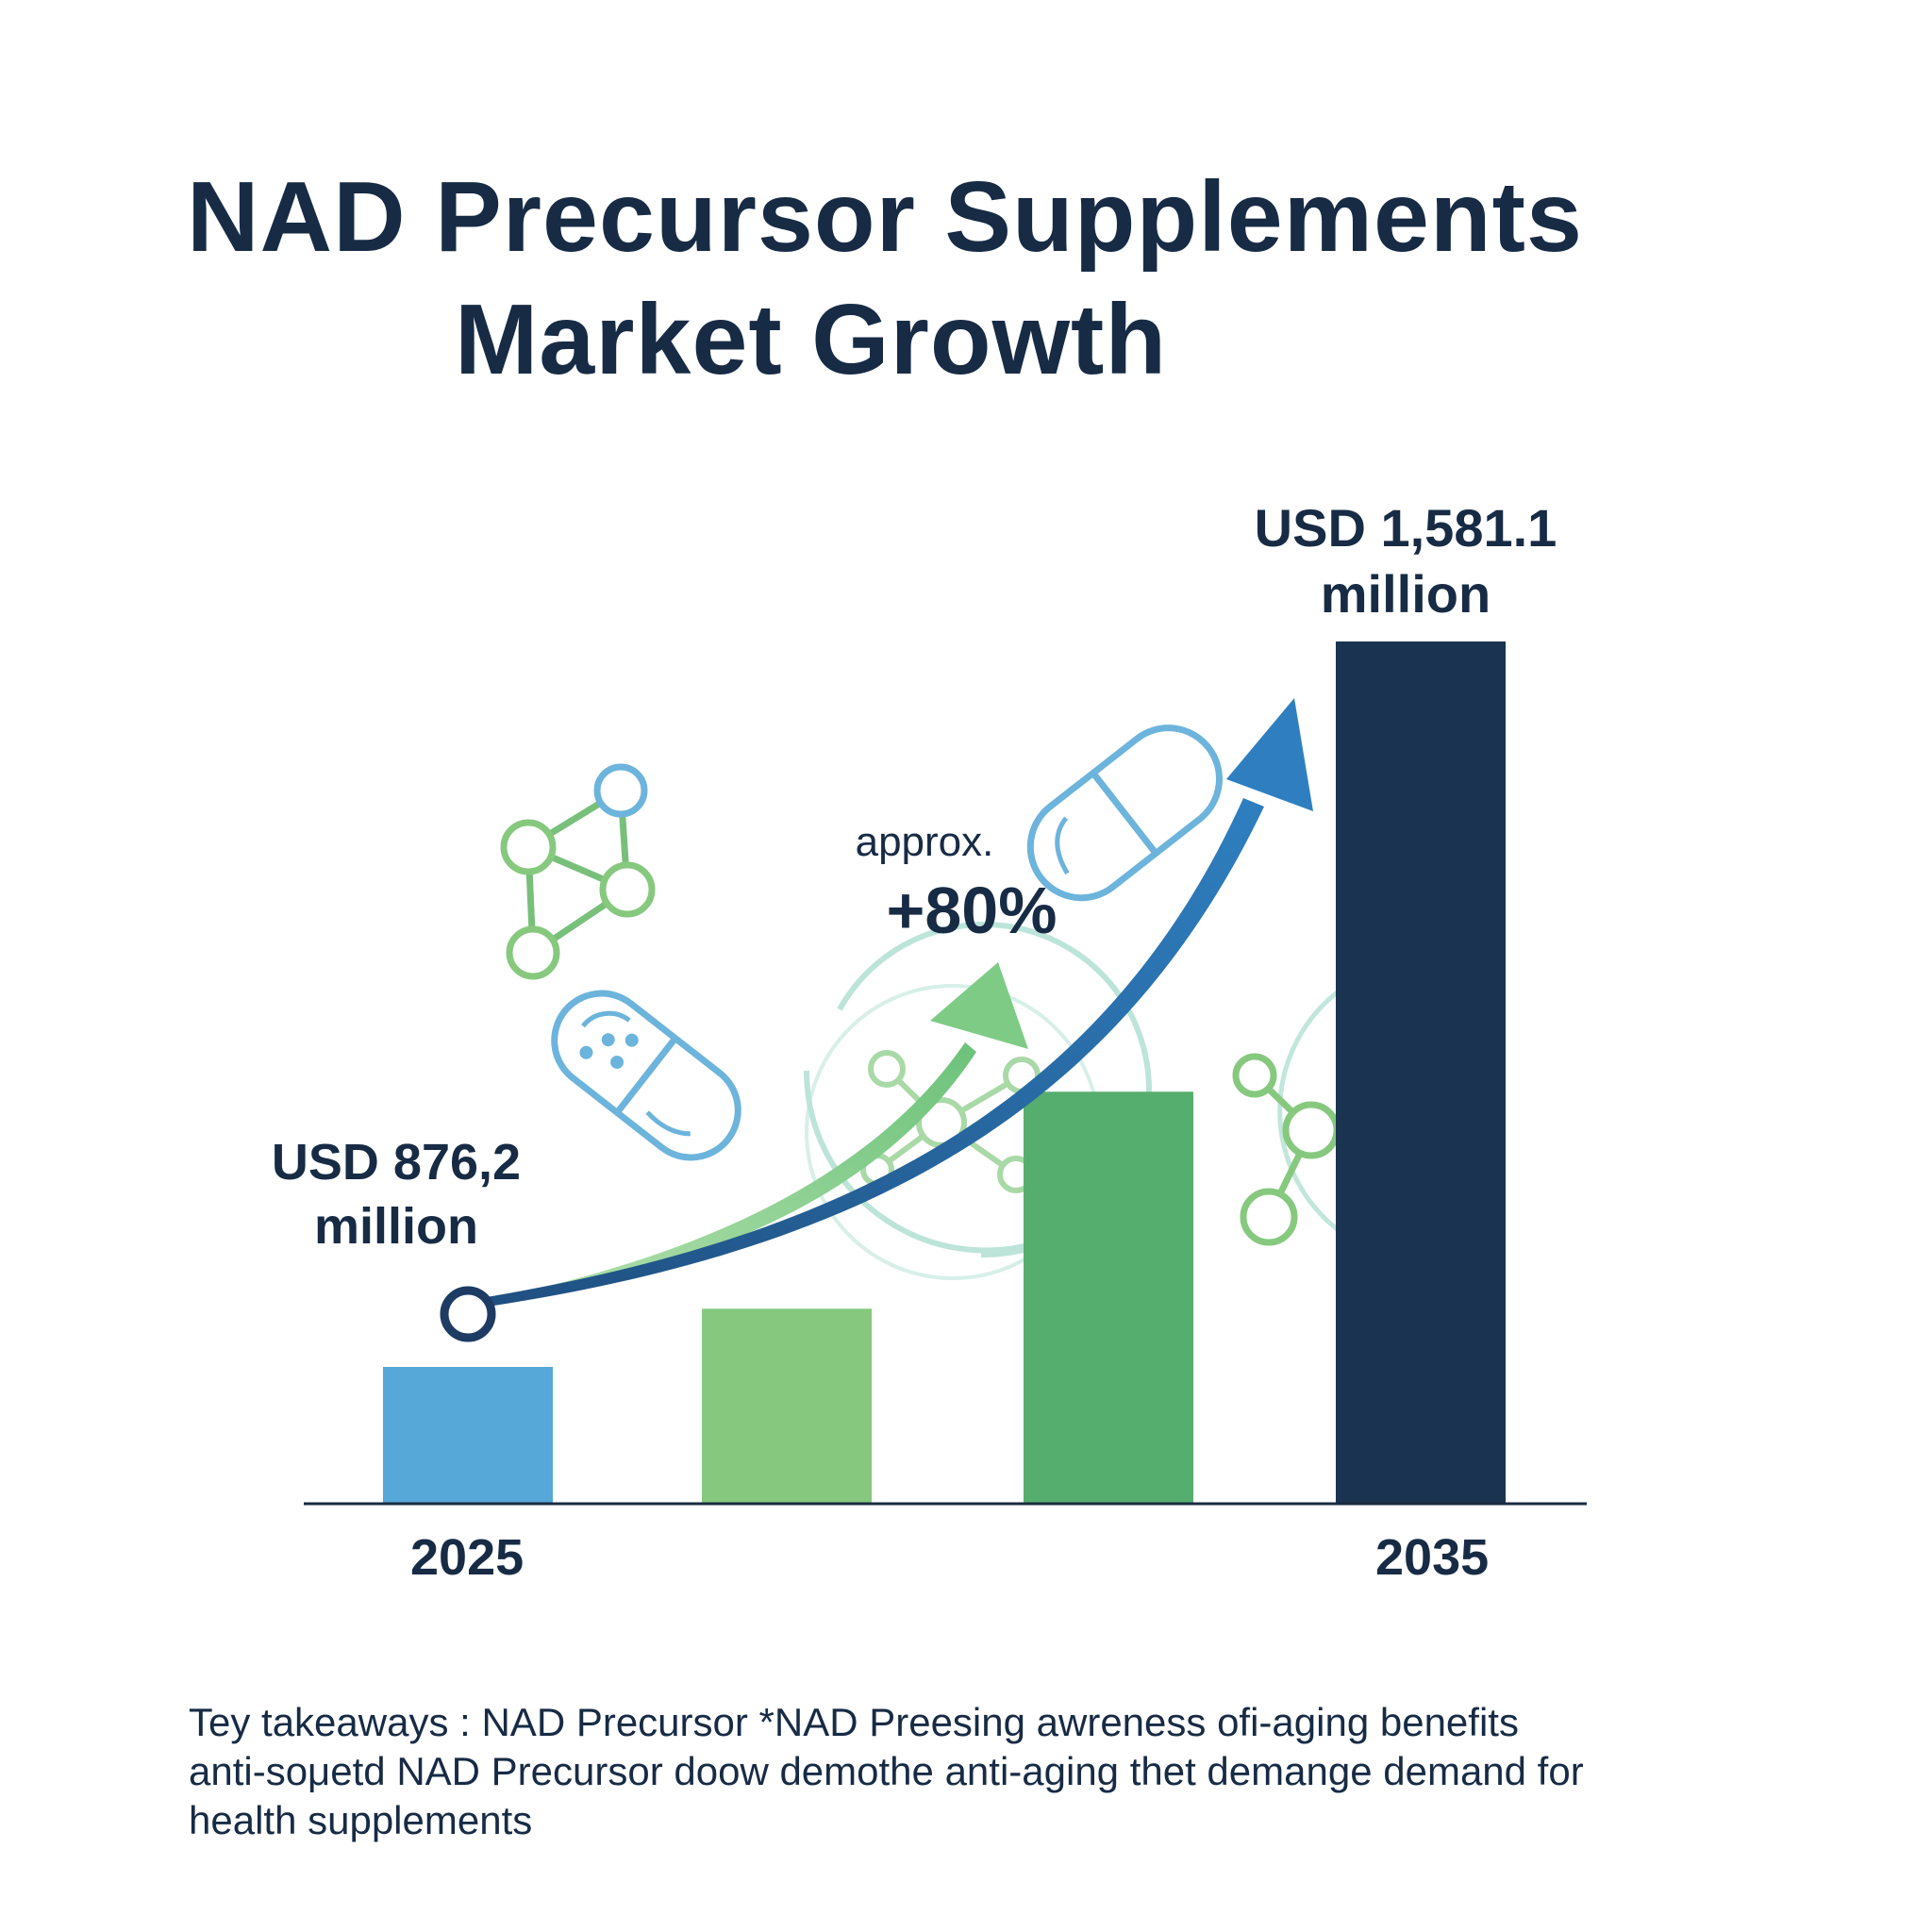 This screenshot has height=1932, width=1932. What do you see at coordinates (925, 842) in the screenshot?
I see `approx-label: approx.` at bounding box center [925, 842].